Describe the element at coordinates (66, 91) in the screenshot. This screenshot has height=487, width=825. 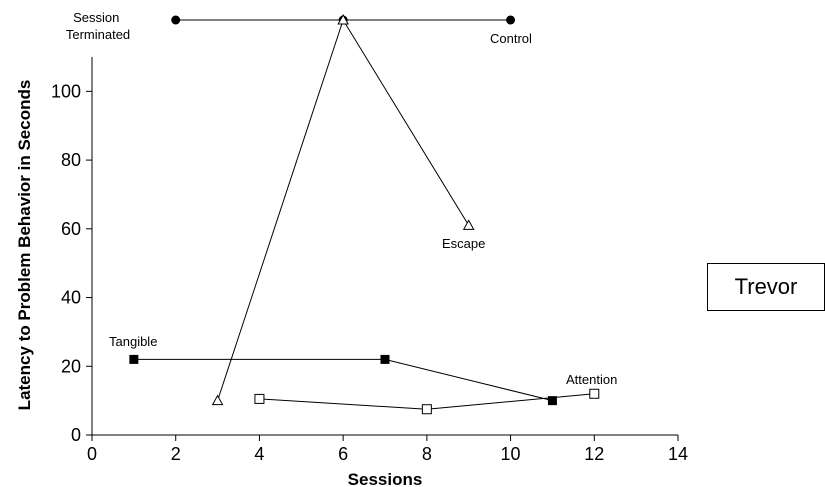
I see `y-tick-label: 100` at that location.